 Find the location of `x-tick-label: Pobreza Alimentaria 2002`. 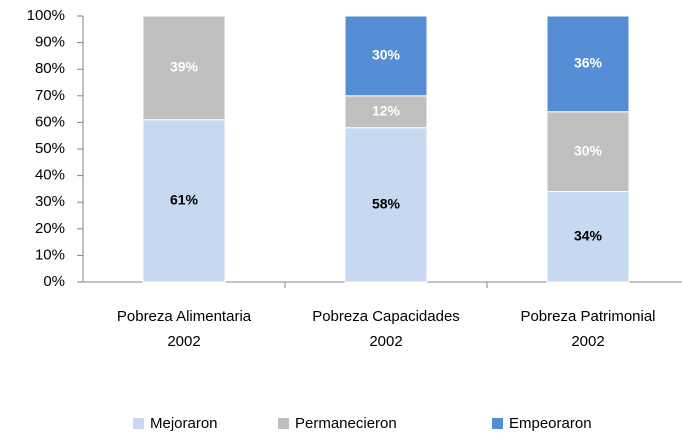

x-tick-label: Pobreza Alimentaria 2002 is located at coordinates (184, 329).